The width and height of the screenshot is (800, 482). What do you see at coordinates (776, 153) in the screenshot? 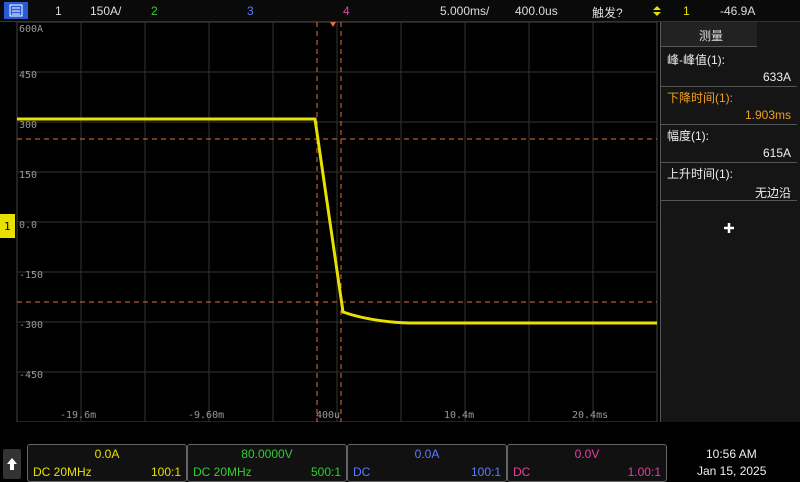
I see `measurement-value: 615A` at bounding box center [776, 153].